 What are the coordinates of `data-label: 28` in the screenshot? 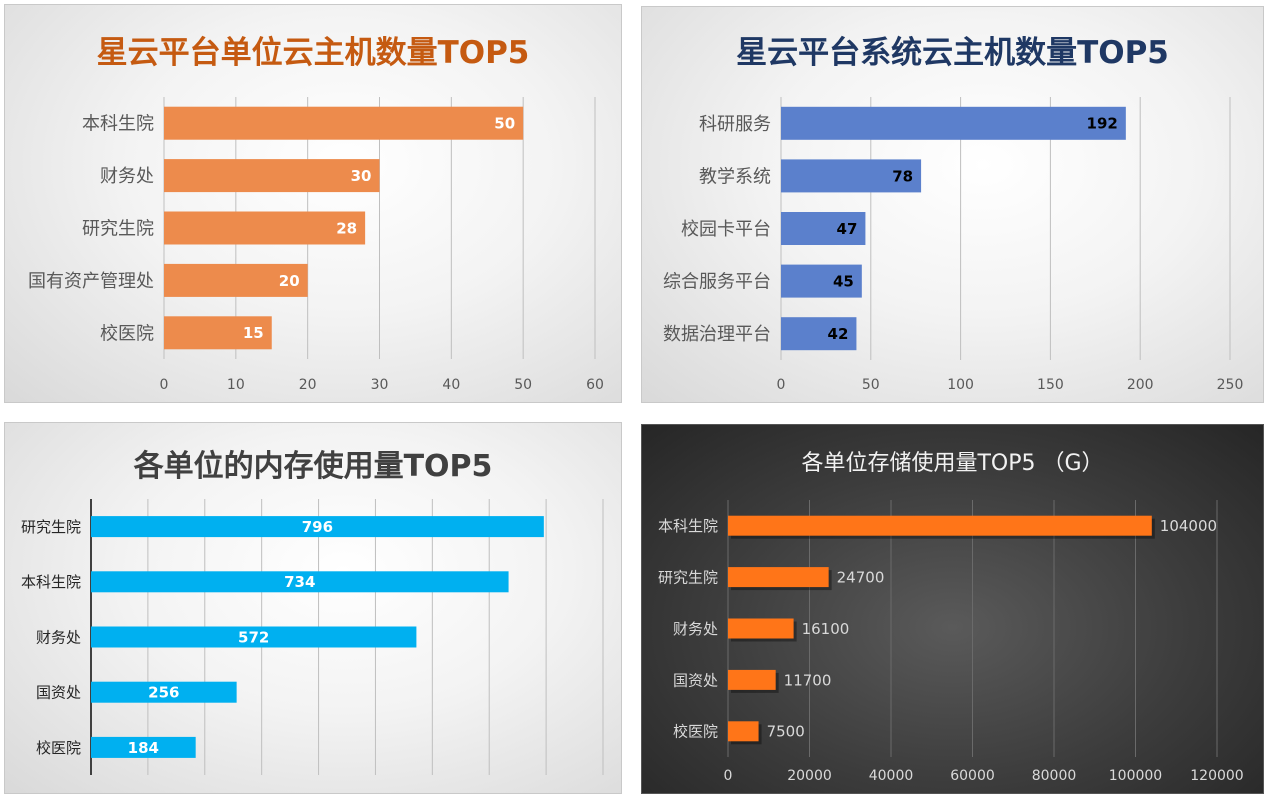 It's located at (346, 228).